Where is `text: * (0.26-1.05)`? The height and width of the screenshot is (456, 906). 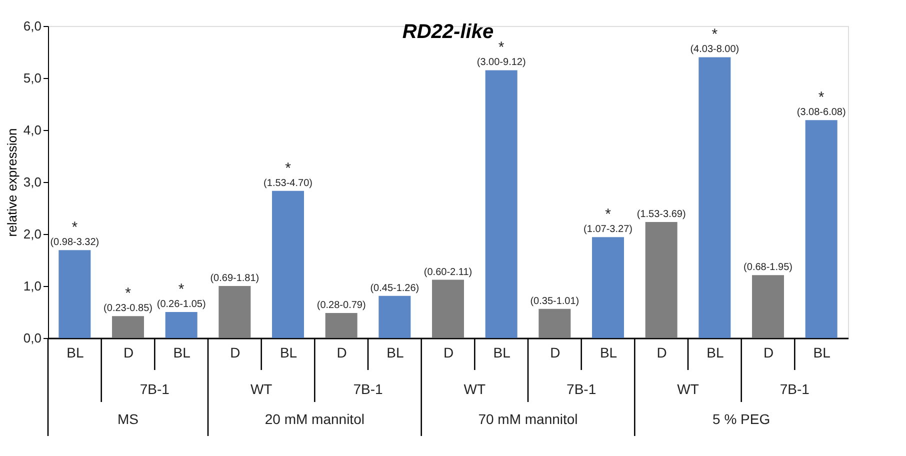
text: * (0.26-1.05) is located at coordinates (181, 295).